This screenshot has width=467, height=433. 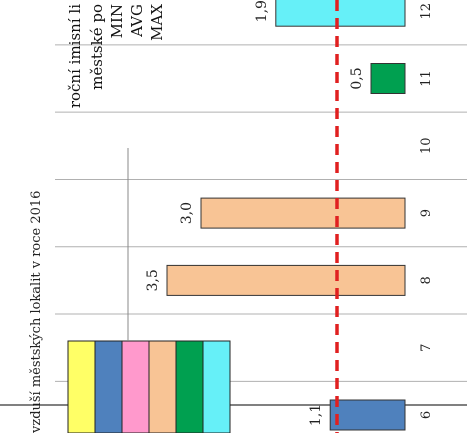 What do you see at coordinates (116, 56) in the screenshot?
I see `limit-annotation: roční imisní li městské po MIN AVG MAX` at bounding box center [116, 56].